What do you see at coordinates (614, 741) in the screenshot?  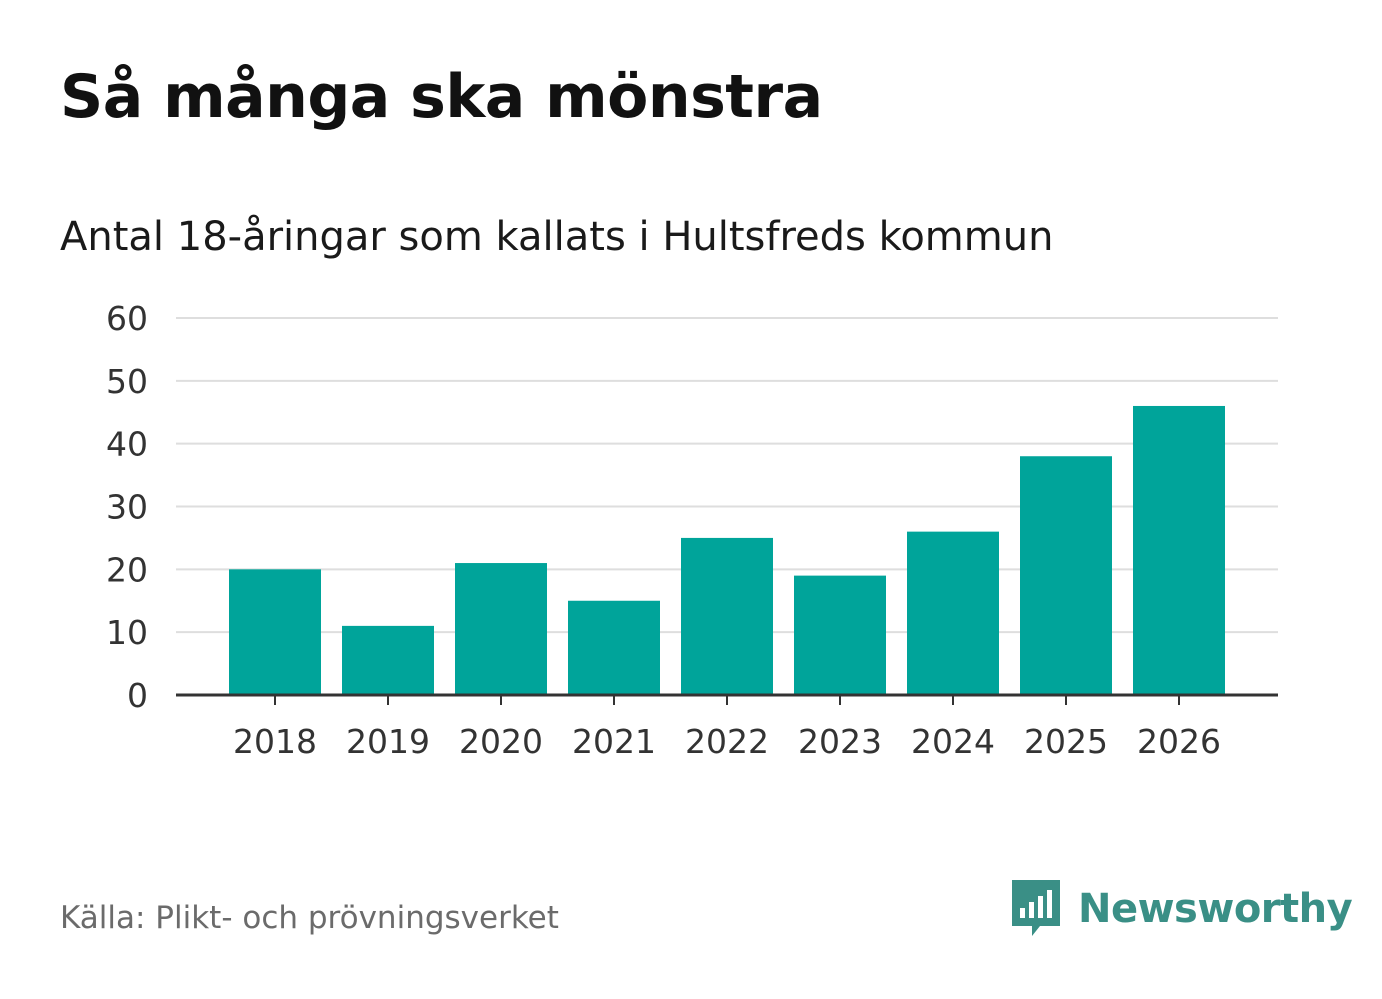 I see `x-tick-label: 2021` at bounding box center [614, 741].